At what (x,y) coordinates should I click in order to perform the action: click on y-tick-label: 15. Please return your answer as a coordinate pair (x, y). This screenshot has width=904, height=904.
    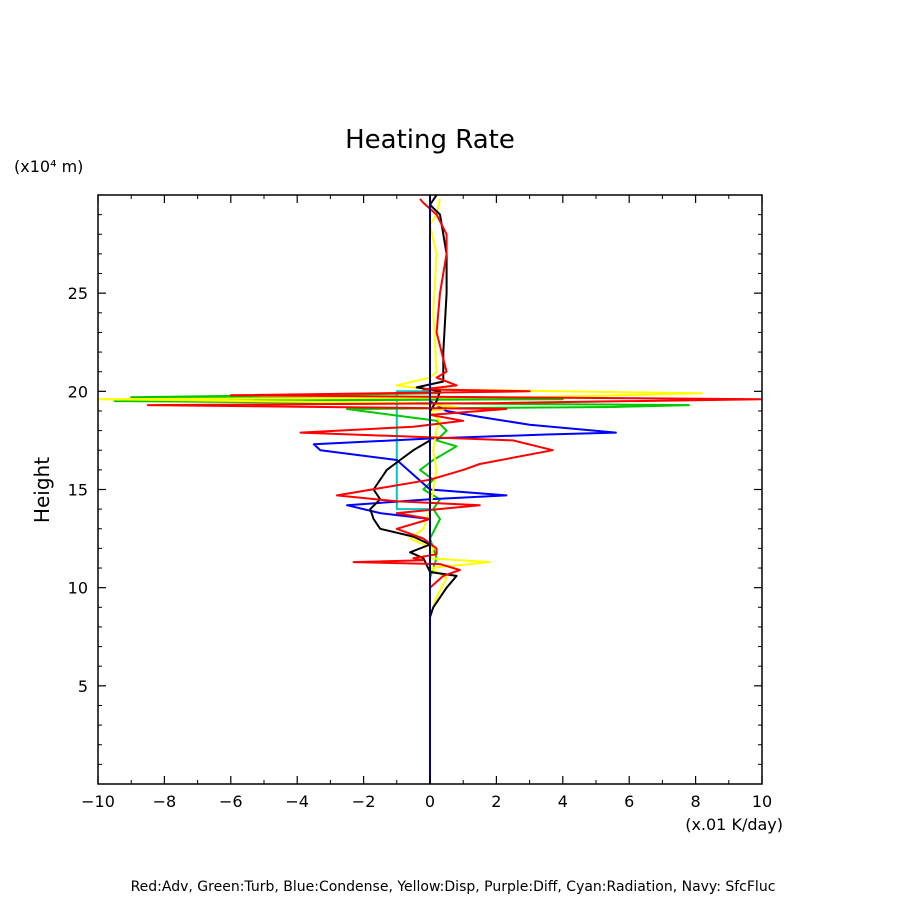
    Looking at the image, I should click on (78, 490).